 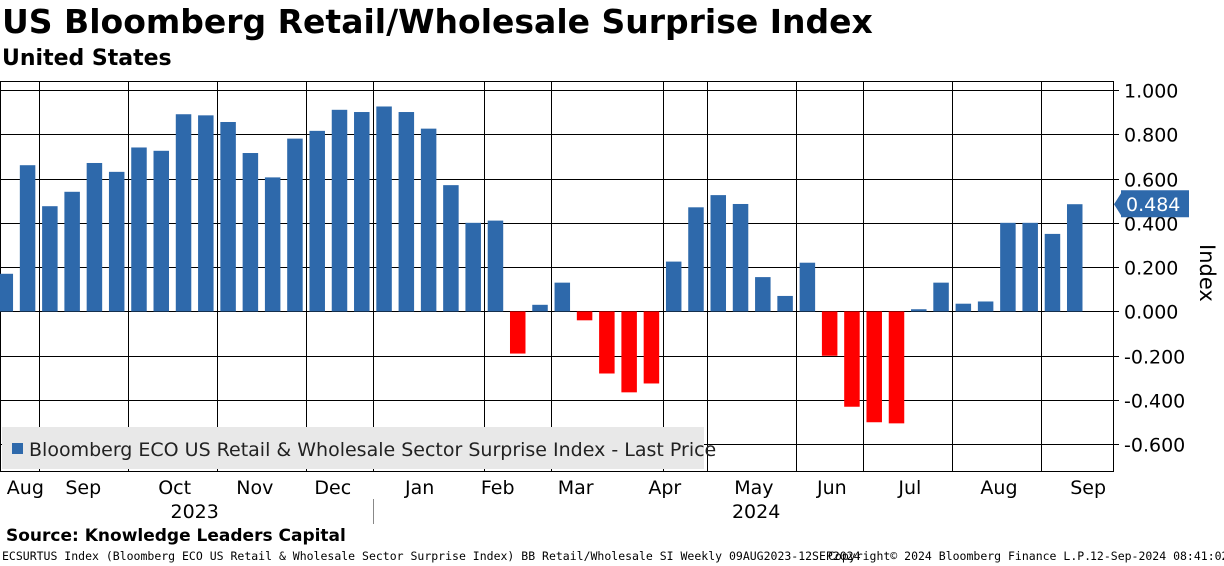 I want to click on x-month-label: Mar, so click(x=576, y=488).